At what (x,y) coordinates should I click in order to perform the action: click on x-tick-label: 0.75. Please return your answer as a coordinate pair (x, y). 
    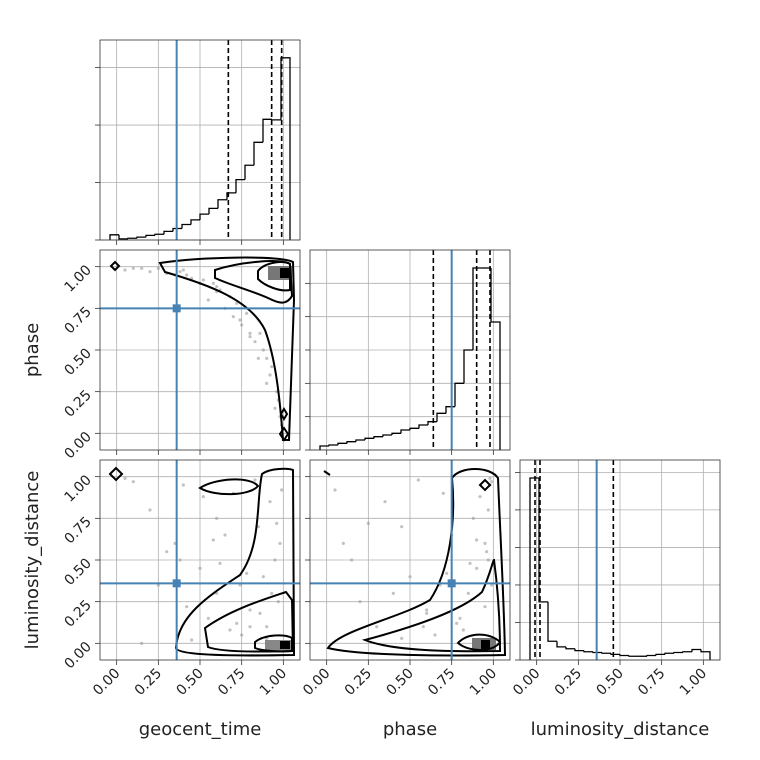
    Looking at the image, I should click on (231, 682).